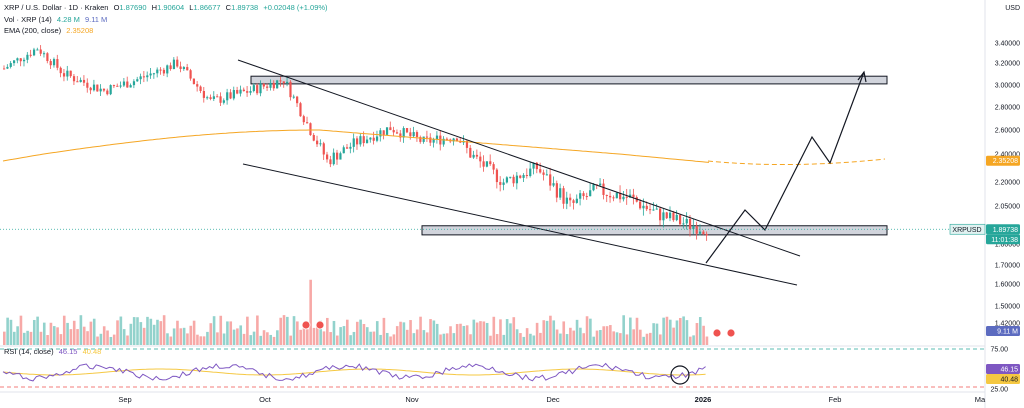 This screenshot has width=1024, height=408. I want to click on price-tick-label: 1.80000, so click(1007, 245).